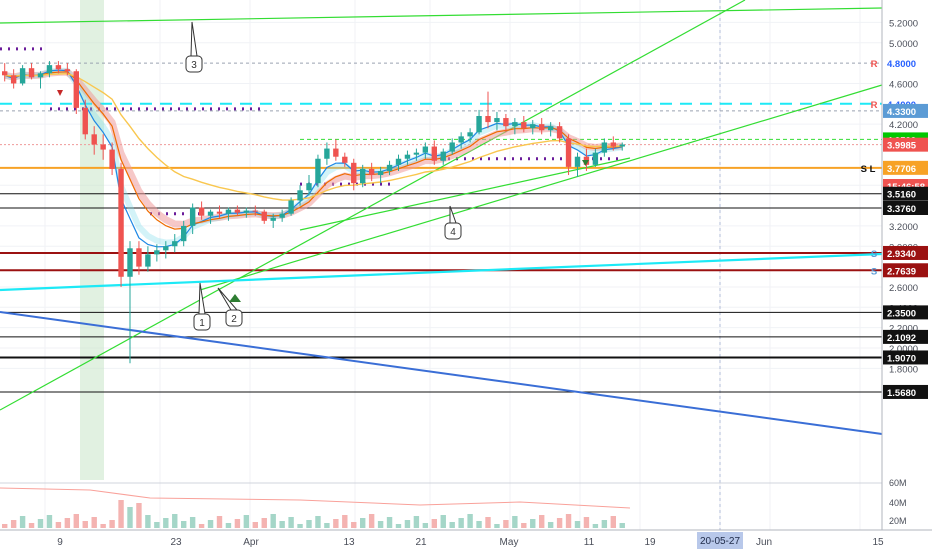  What do you see at coordinates (234, 319) in the screenshot?
I see `callout-label: 2` at bounding box center [234, 319].